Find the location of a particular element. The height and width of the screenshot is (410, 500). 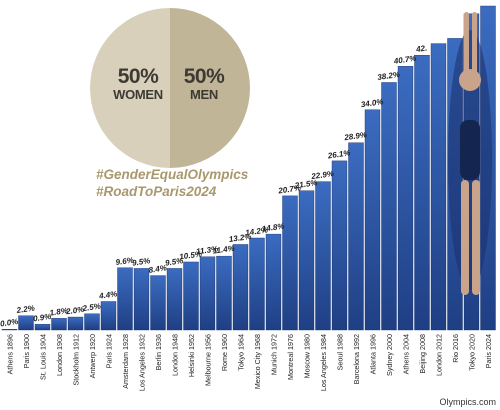

value-label-12: 11.3% is located at coordinates (207, 250).